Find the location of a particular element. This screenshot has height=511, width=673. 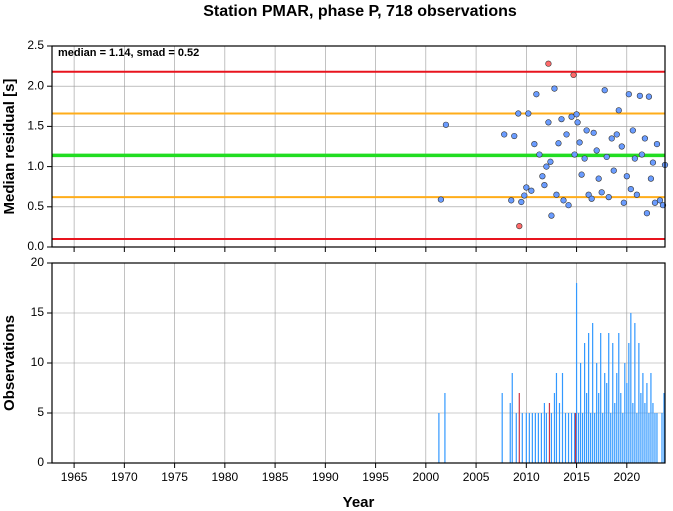

x-tick-label: 1990 is located at coordinates (325, 477).